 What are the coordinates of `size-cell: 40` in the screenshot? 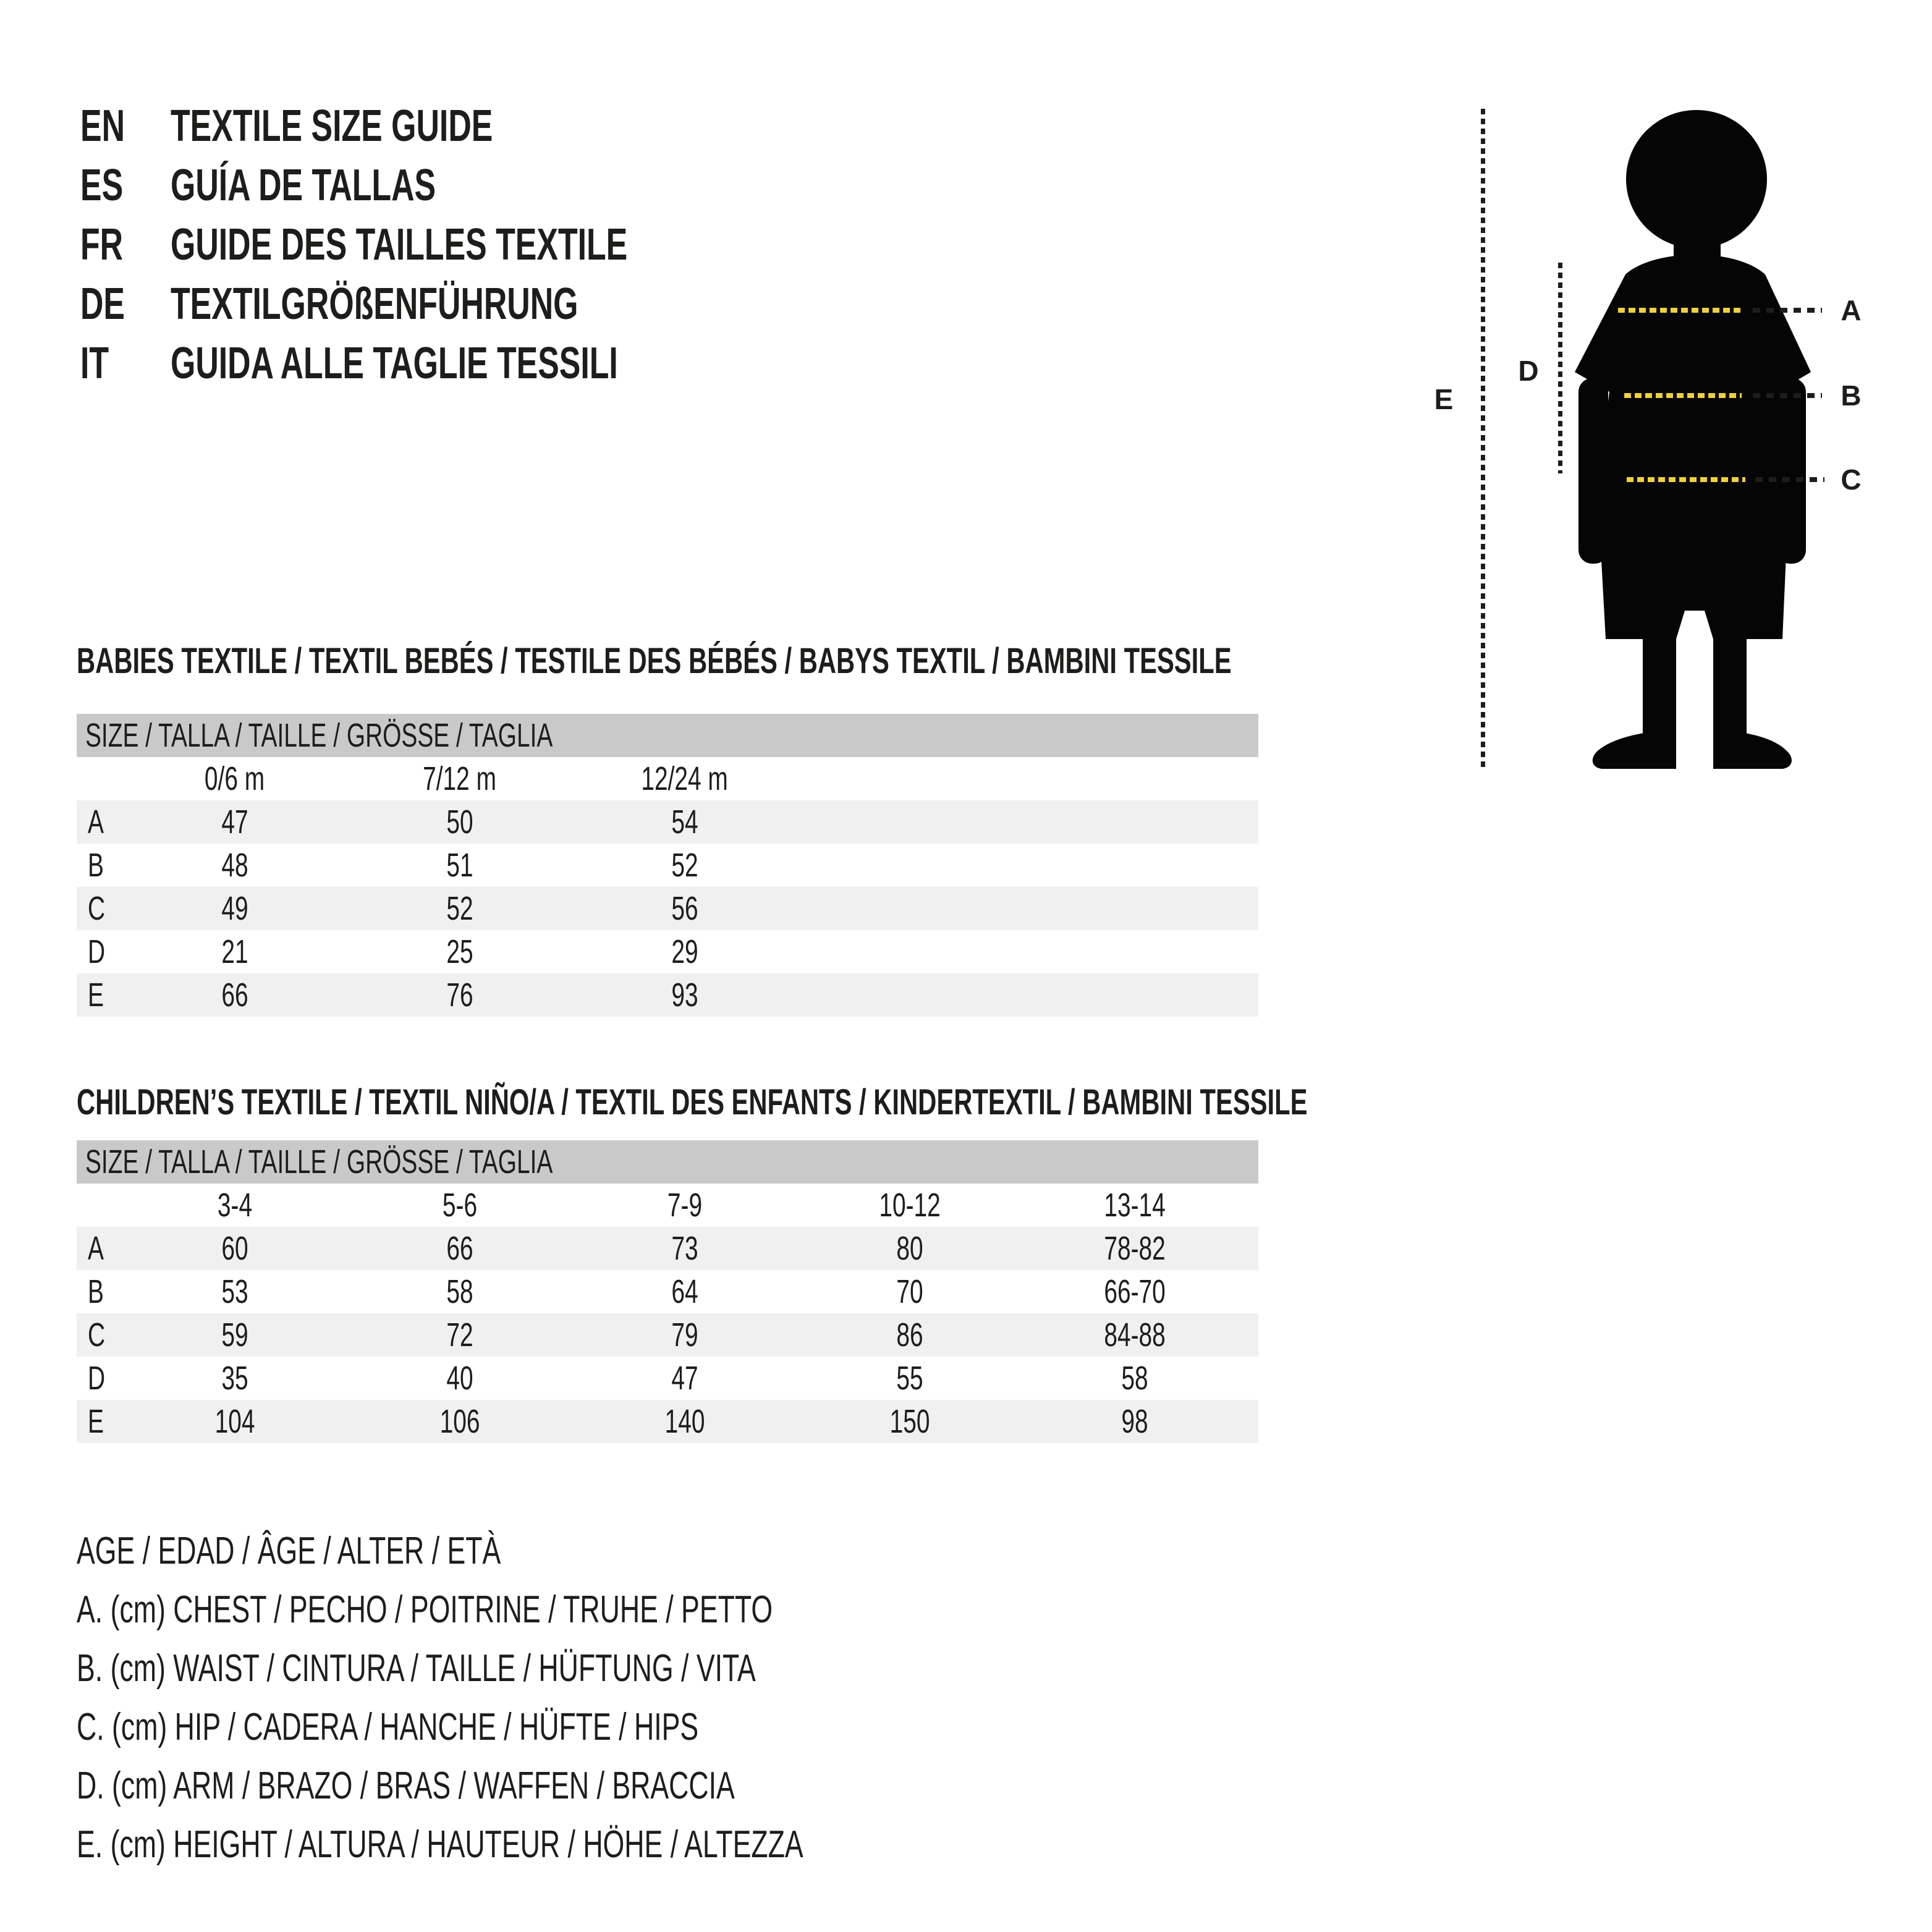 It's located at (459, 1378).